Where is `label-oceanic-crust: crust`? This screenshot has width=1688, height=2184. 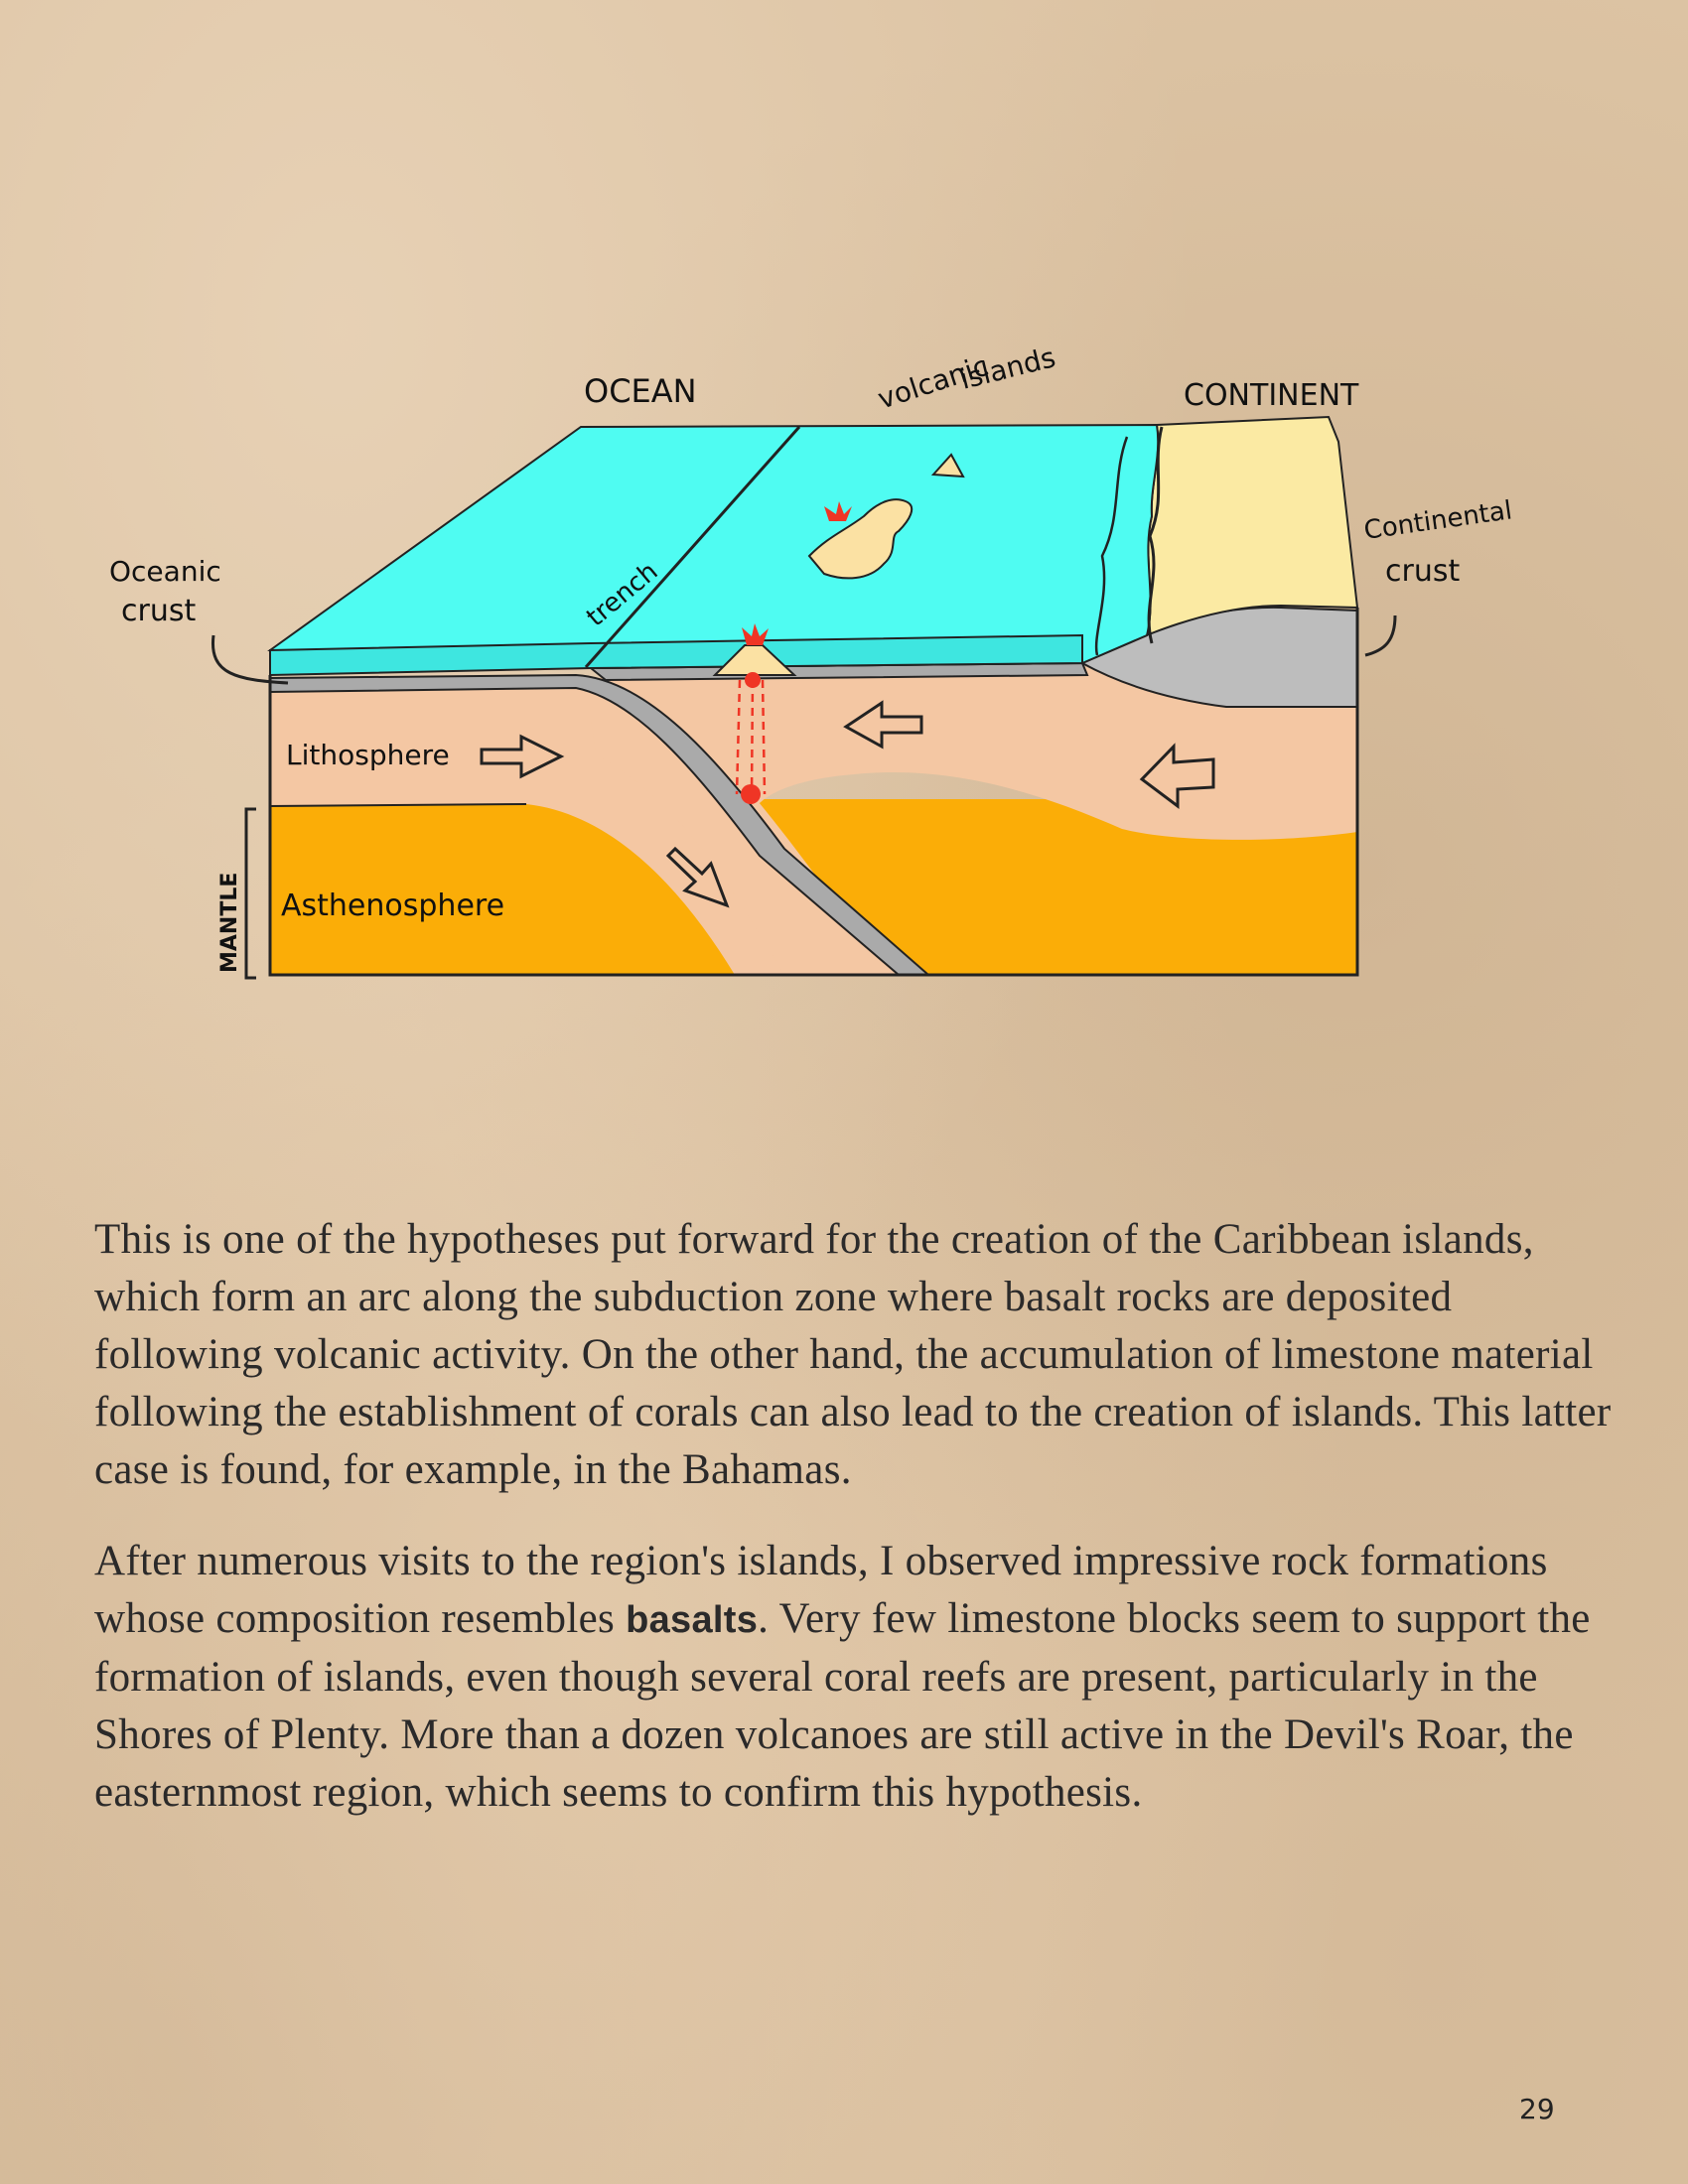 label-oceanic-crust: crust is located at coordinates (158, 611).